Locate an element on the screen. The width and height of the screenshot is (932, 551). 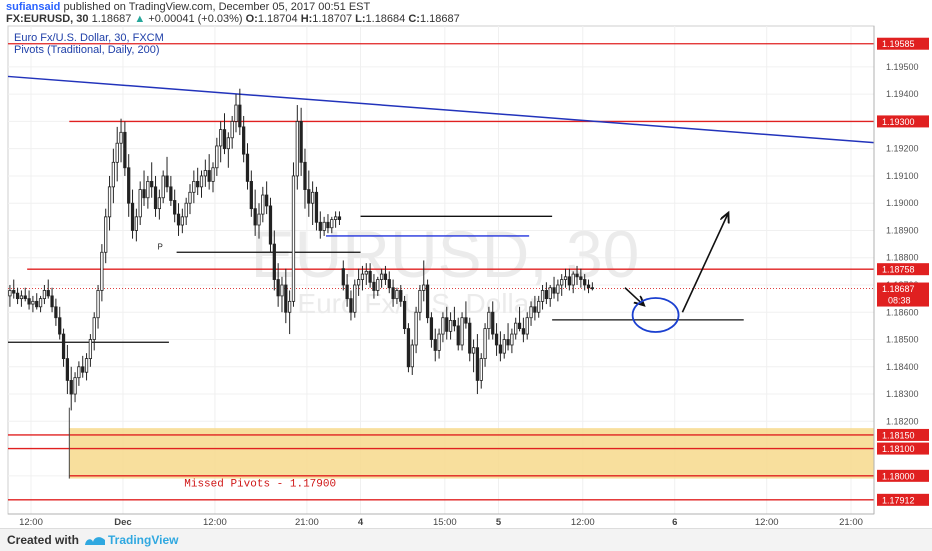
level-tag-label: 1.19300 is located at coordinates (898, 122).